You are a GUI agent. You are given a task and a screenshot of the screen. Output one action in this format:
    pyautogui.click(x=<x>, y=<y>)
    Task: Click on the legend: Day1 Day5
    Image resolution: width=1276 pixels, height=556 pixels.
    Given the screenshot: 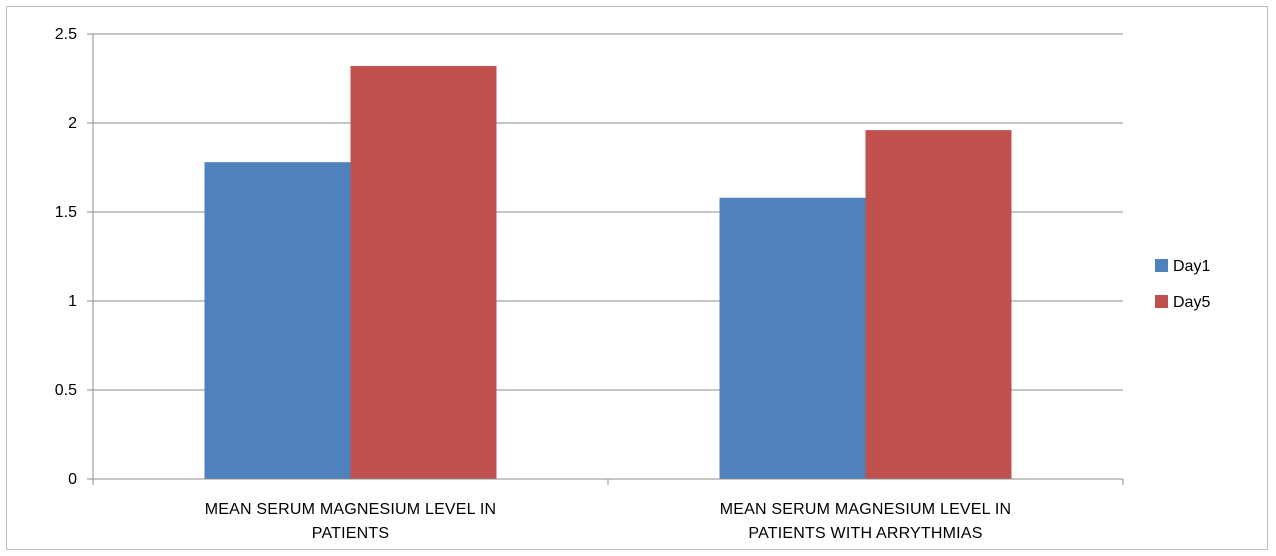 What is the action you would take?
    pyautogui.click(x=1182, y=284)
    